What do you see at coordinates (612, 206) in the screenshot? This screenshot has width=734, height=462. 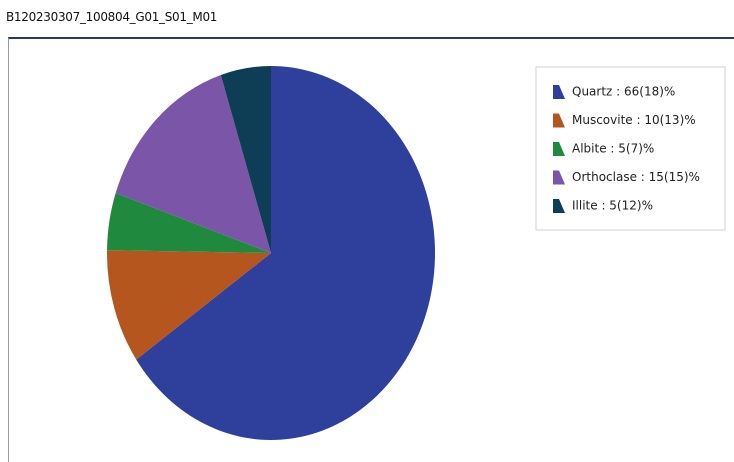 I see `legend-label: Illite : 5(12)%` at bounding box center [612, 206].